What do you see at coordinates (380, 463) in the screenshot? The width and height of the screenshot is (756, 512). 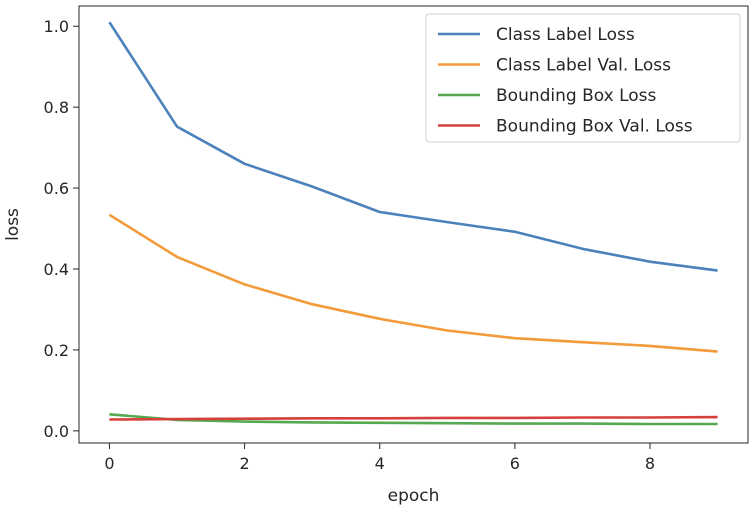 I see `x-tick-label: 4` at bounding box center [380, 463].